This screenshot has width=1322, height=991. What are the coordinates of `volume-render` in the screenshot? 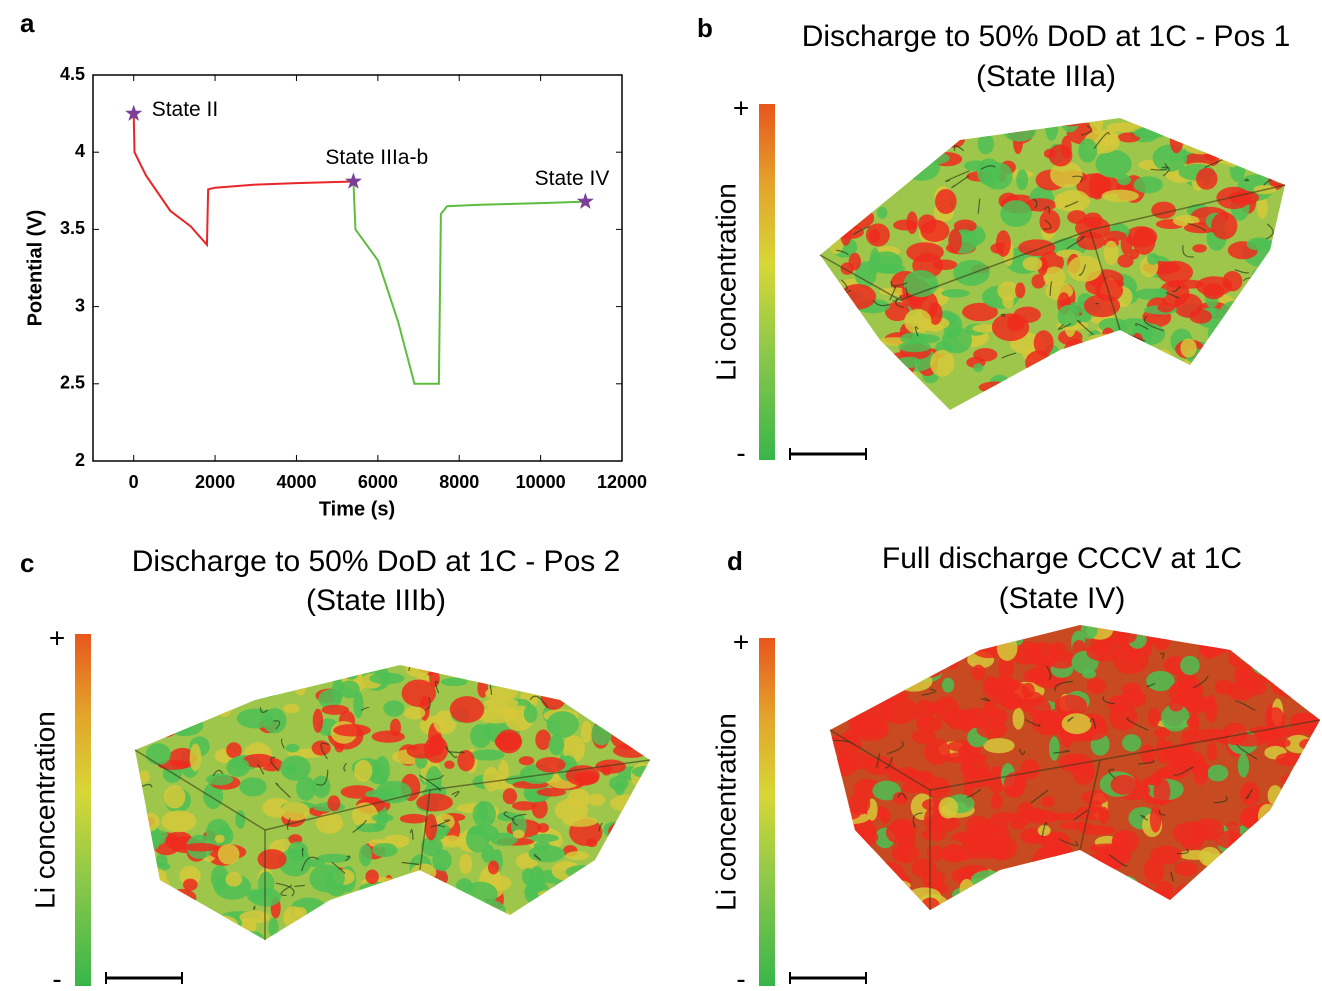 It's located at (1071, 768).